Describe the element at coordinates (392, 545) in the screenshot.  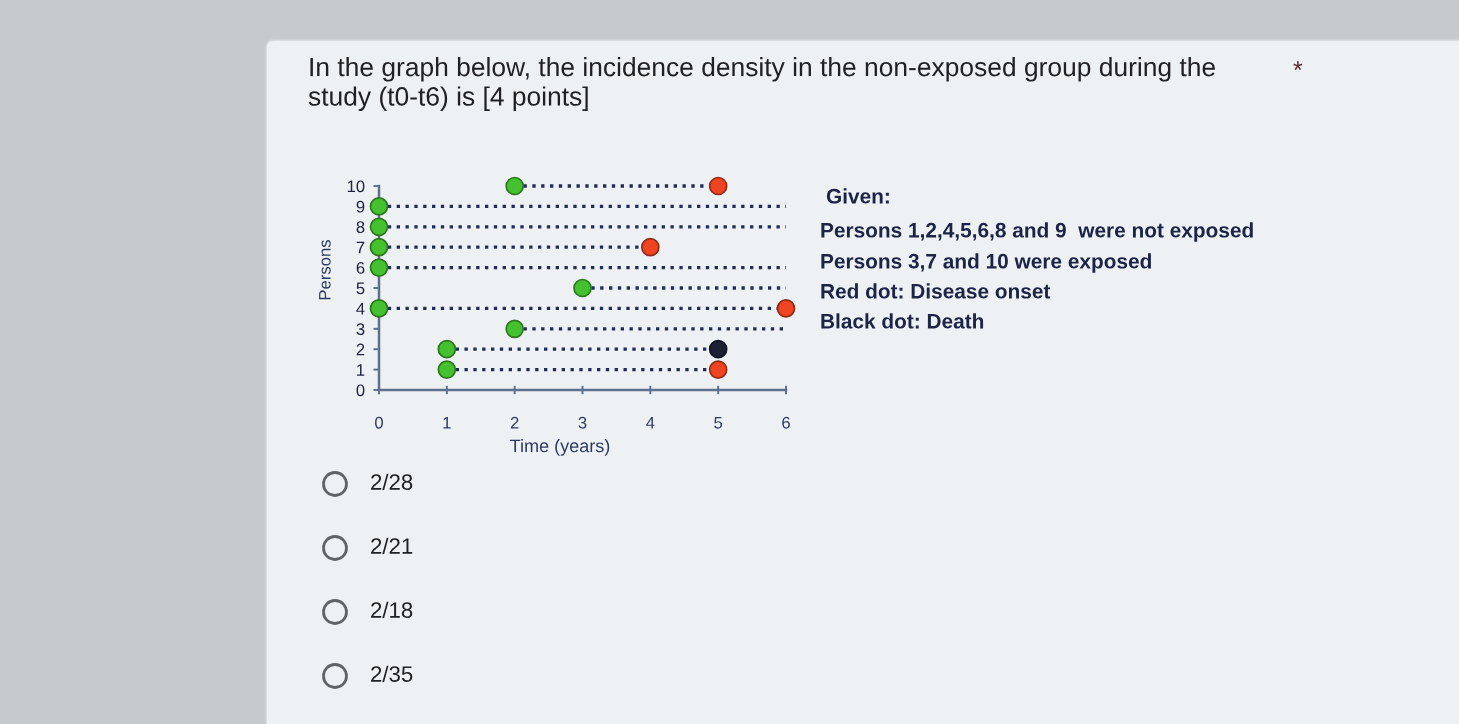
I see `text: 2/21` at that location.